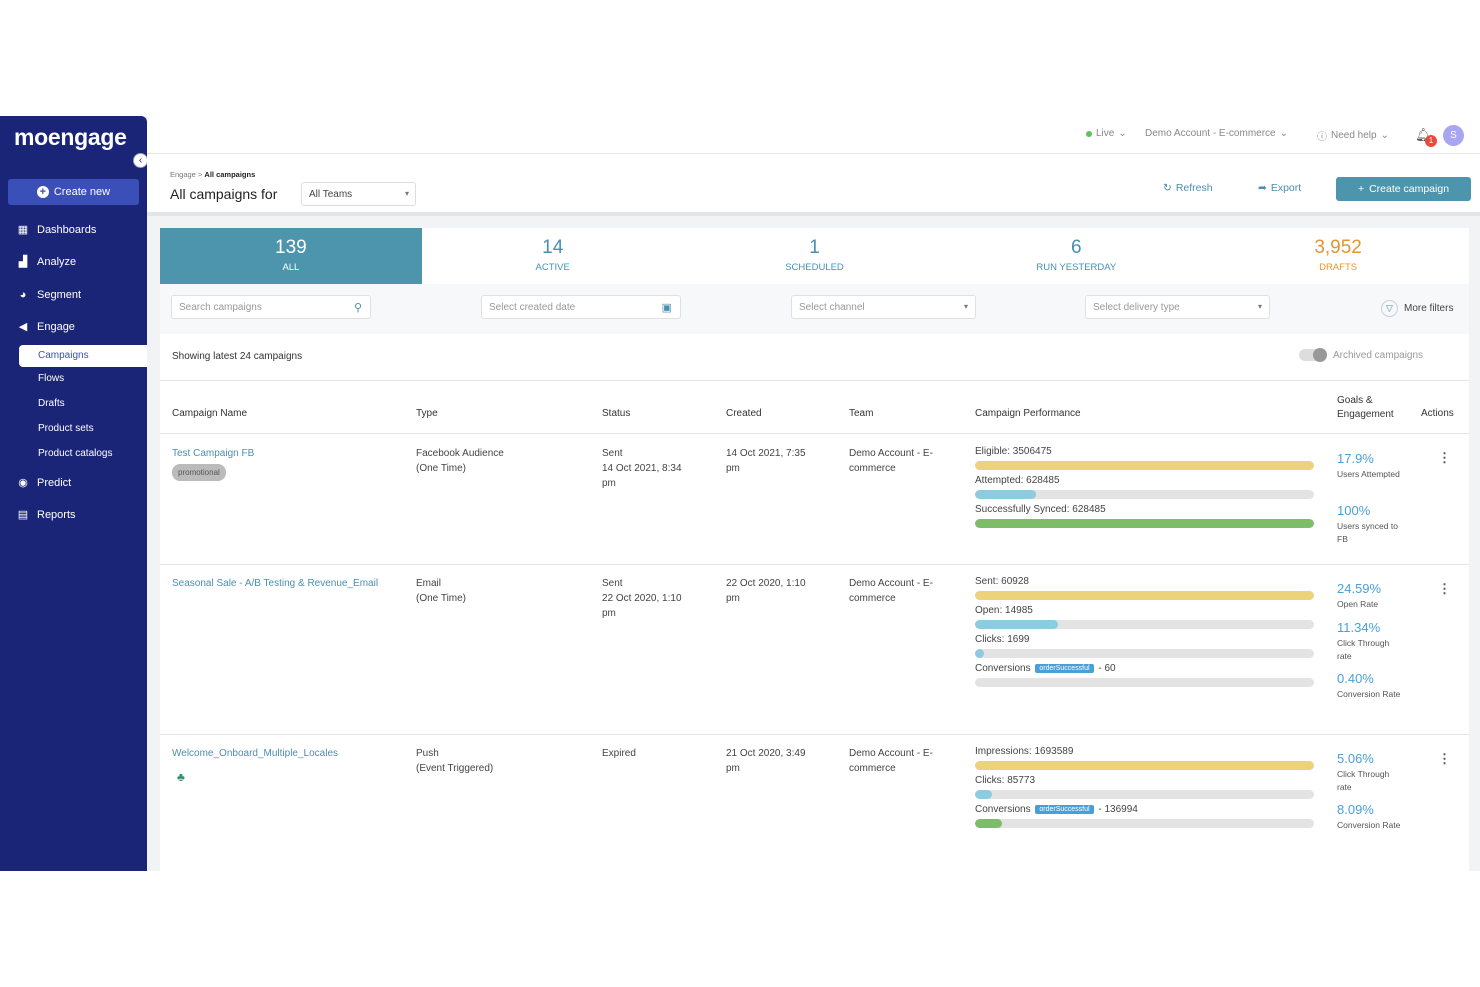 Image resolution: width=1480 pixels, height=987 pixels. I want to click on sidebar-item-label: Reports, so click(56, 515).